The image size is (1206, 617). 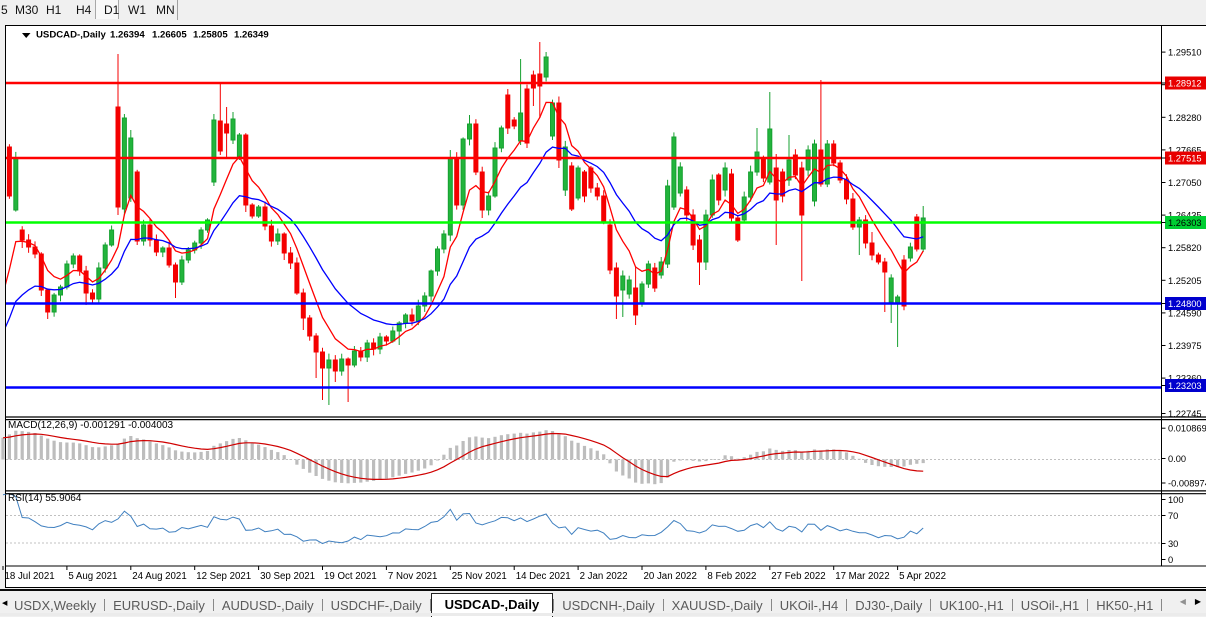 What do you see at coordinates (91, 425) in the screenshot?
I see `svg-text:MACD(12,26,9) -0.001291 -0.004: MACD(12,26,9) -0.001291 -0.004003` at bounding box center [91, 425].